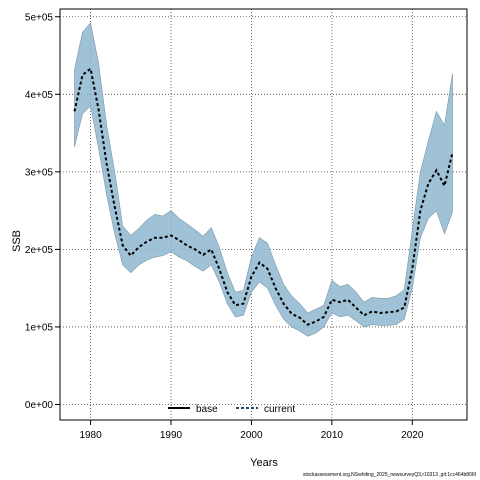 This screenshot has width=480, height=480. I want to click on legend-base-label: base, so click(207, 409).